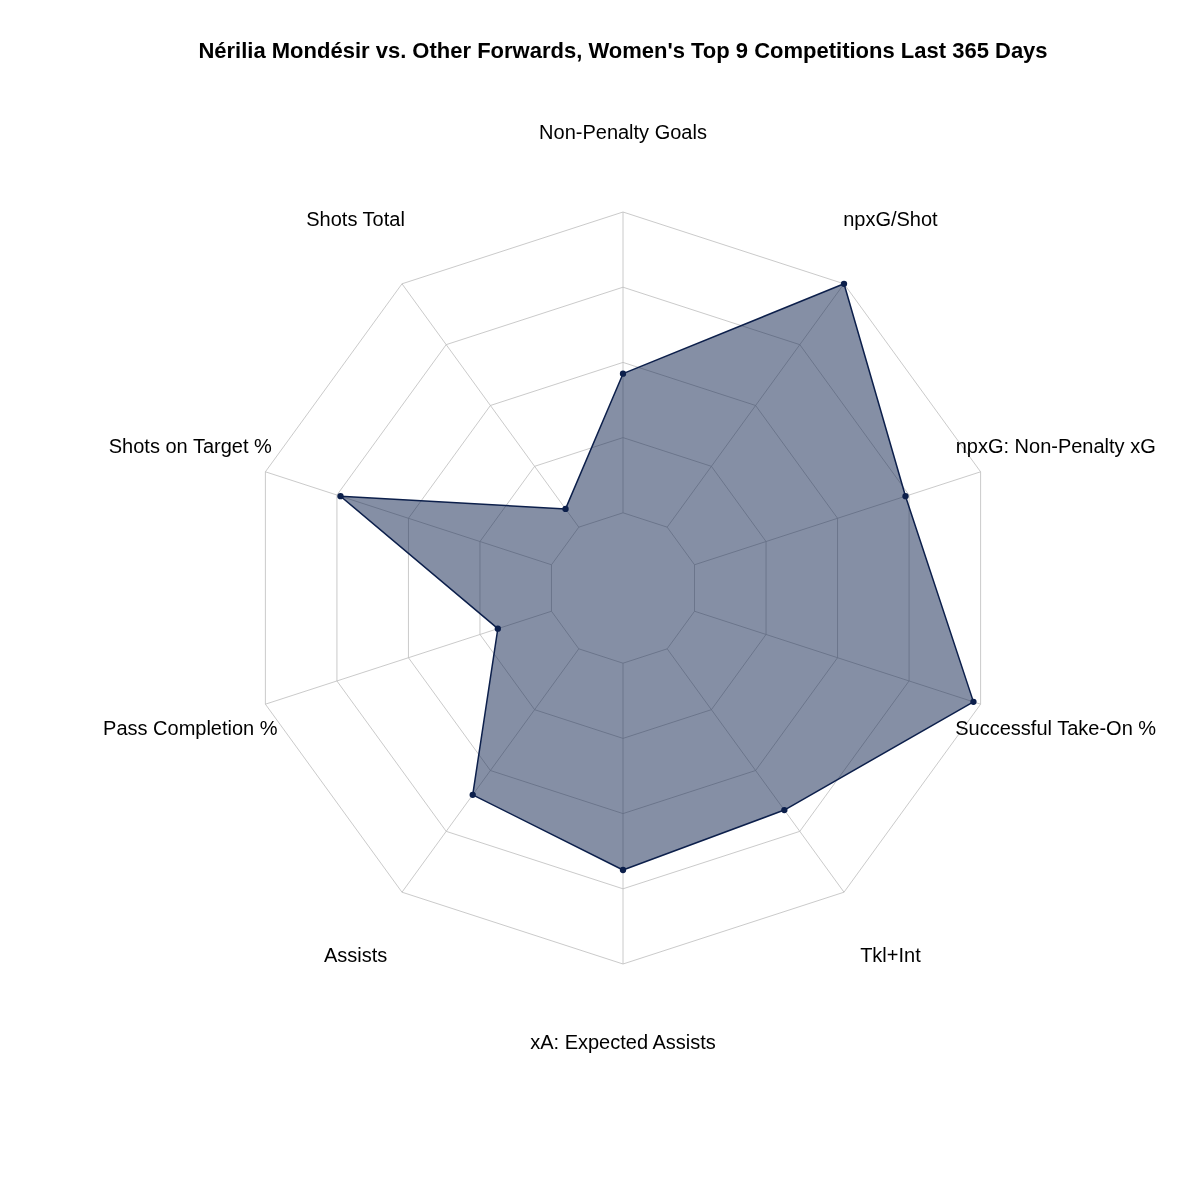 The image size is (1200, 1200). Describe the element at coordinates (623, 1041) in the screenshot. I see `spoke-label: xA: Expected Assists` at that location.